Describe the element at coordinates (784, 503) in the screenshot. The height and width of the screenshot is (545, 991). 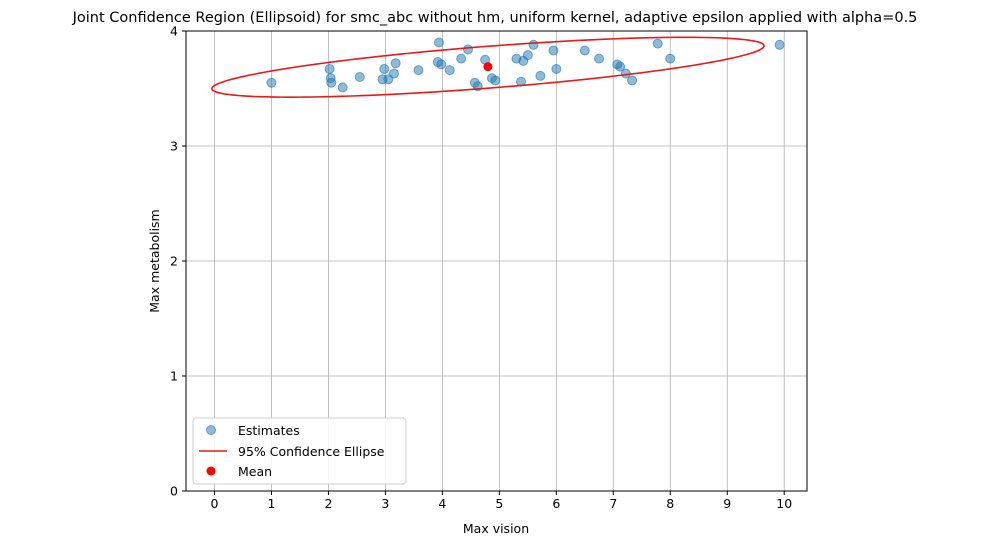
I see `x-tick-label: 10` at that location.